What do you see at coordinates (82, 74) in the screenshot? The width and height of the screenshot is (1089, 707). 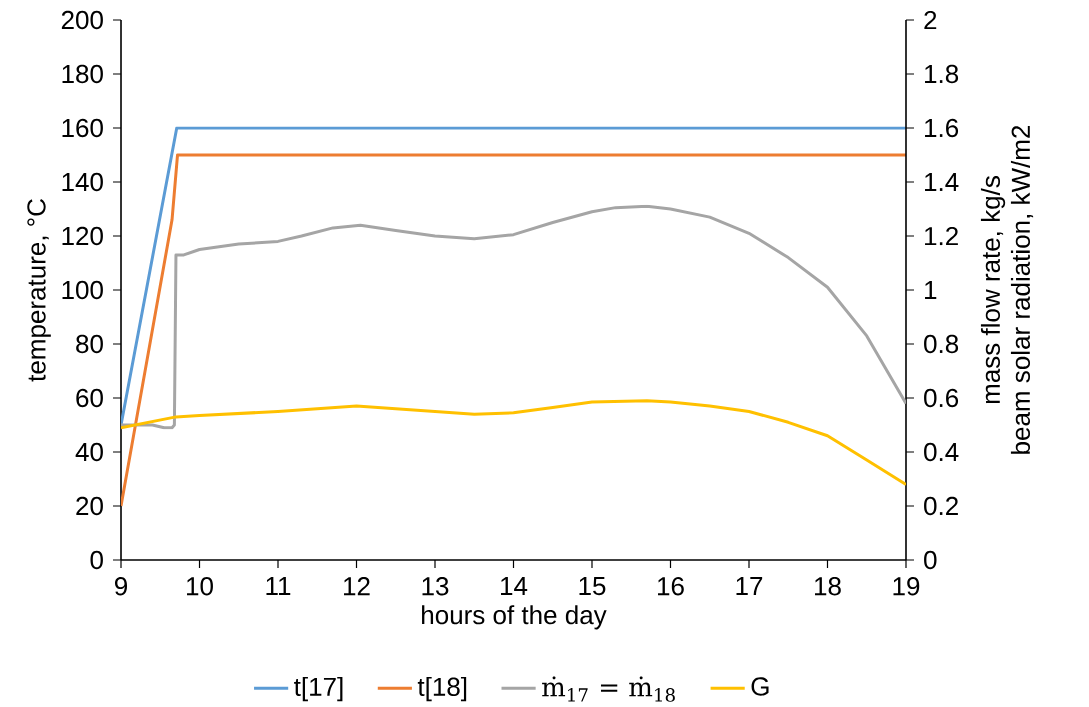 I see `y-tick-label: 180` at bounding box center [82, 74].